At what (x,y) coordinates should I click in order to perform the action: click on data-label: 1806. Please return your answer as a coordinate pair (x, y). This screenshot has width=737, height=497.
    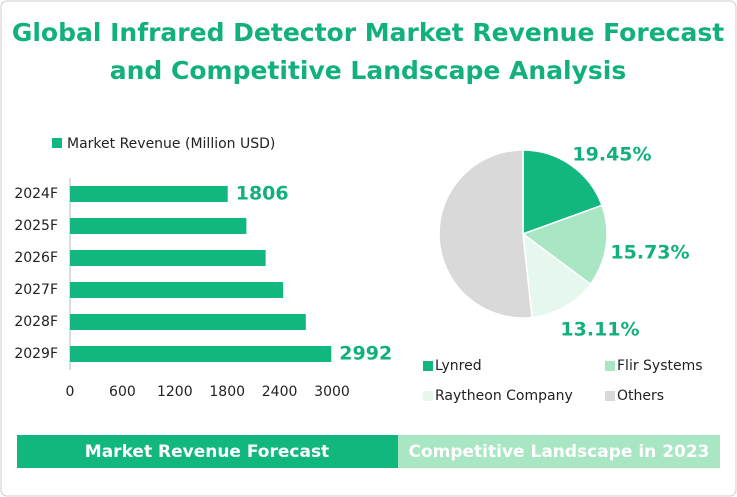
    Looking at the image, I should click on (262, 194).